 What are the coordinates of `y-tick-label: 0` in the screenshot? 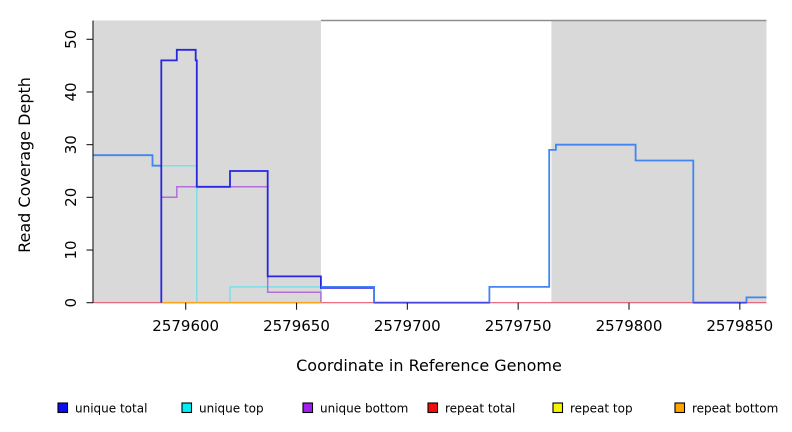 It's located at (71, 303).